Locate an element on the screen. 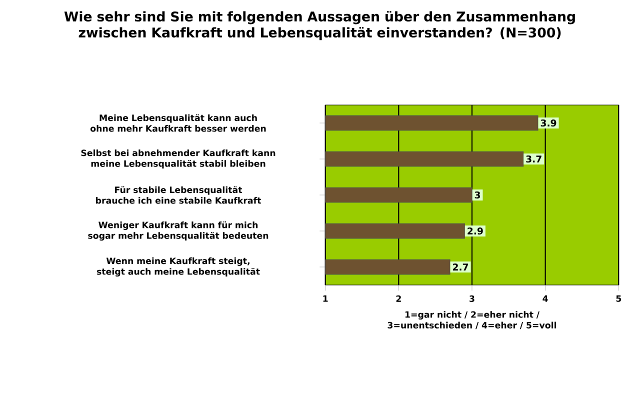  y-tick-label: Meine Lebensqualität kann auch ohne mehr Kaufkraft besser werden is located at coordinates (178, 123).